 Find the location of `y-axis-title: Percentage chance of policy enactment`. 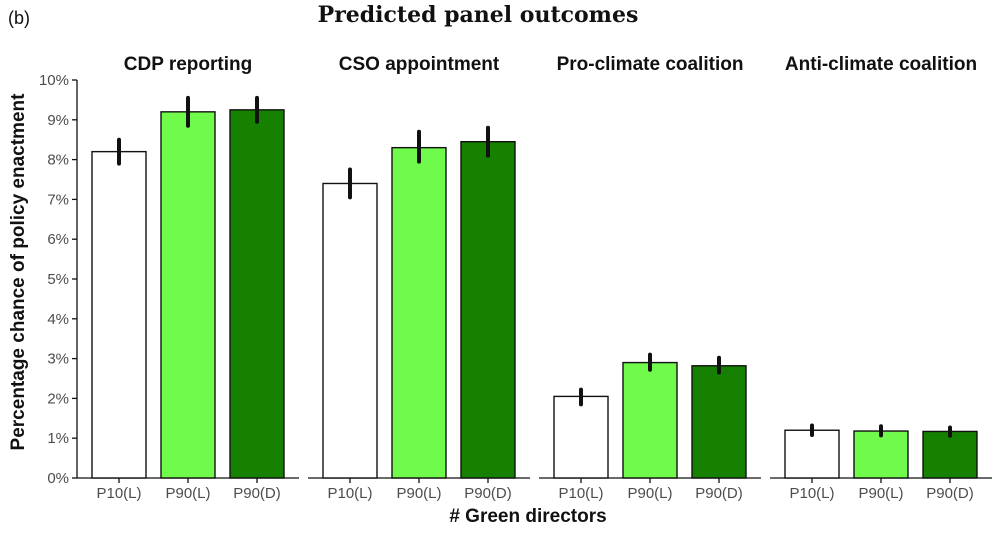

y-axis-title: Percentage chance of policy enactment is located at coordinates (18, 272).